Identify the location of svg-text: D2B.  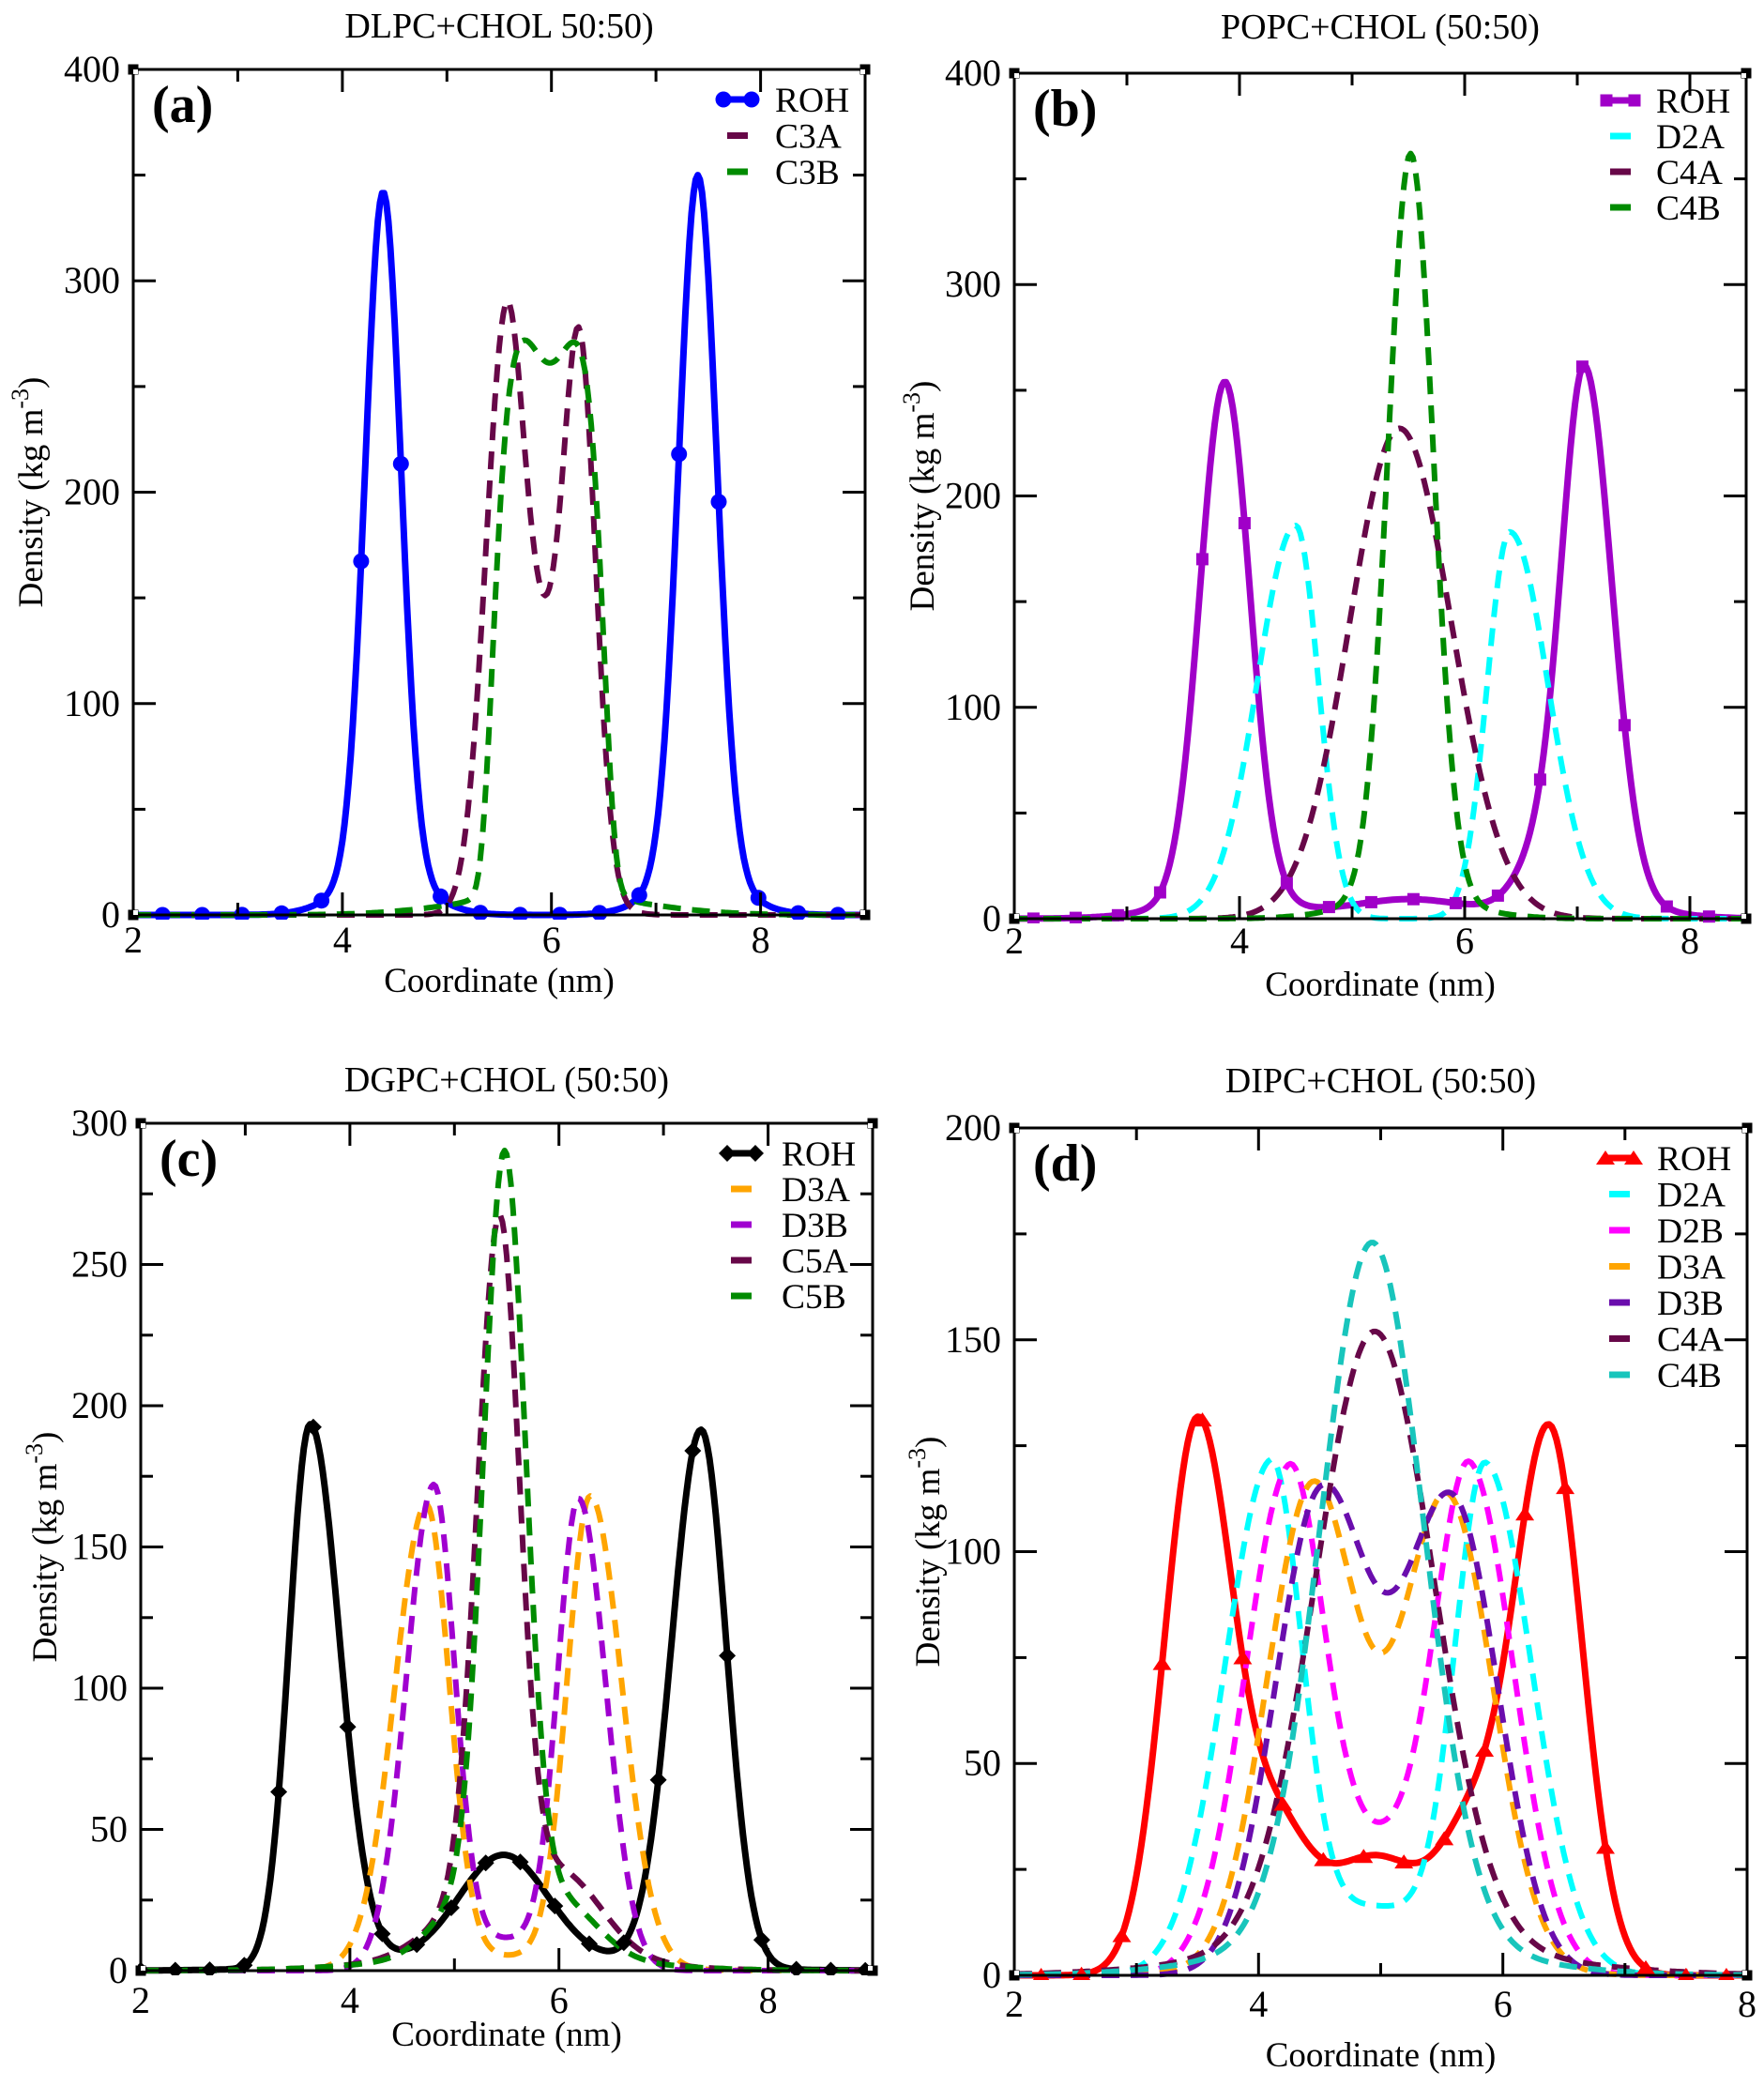
(1690, 1231).